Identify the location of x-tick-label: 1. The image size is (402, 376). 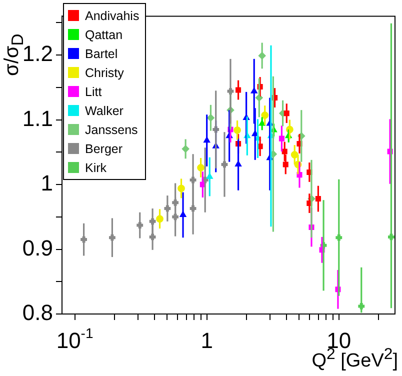
(206, 340).